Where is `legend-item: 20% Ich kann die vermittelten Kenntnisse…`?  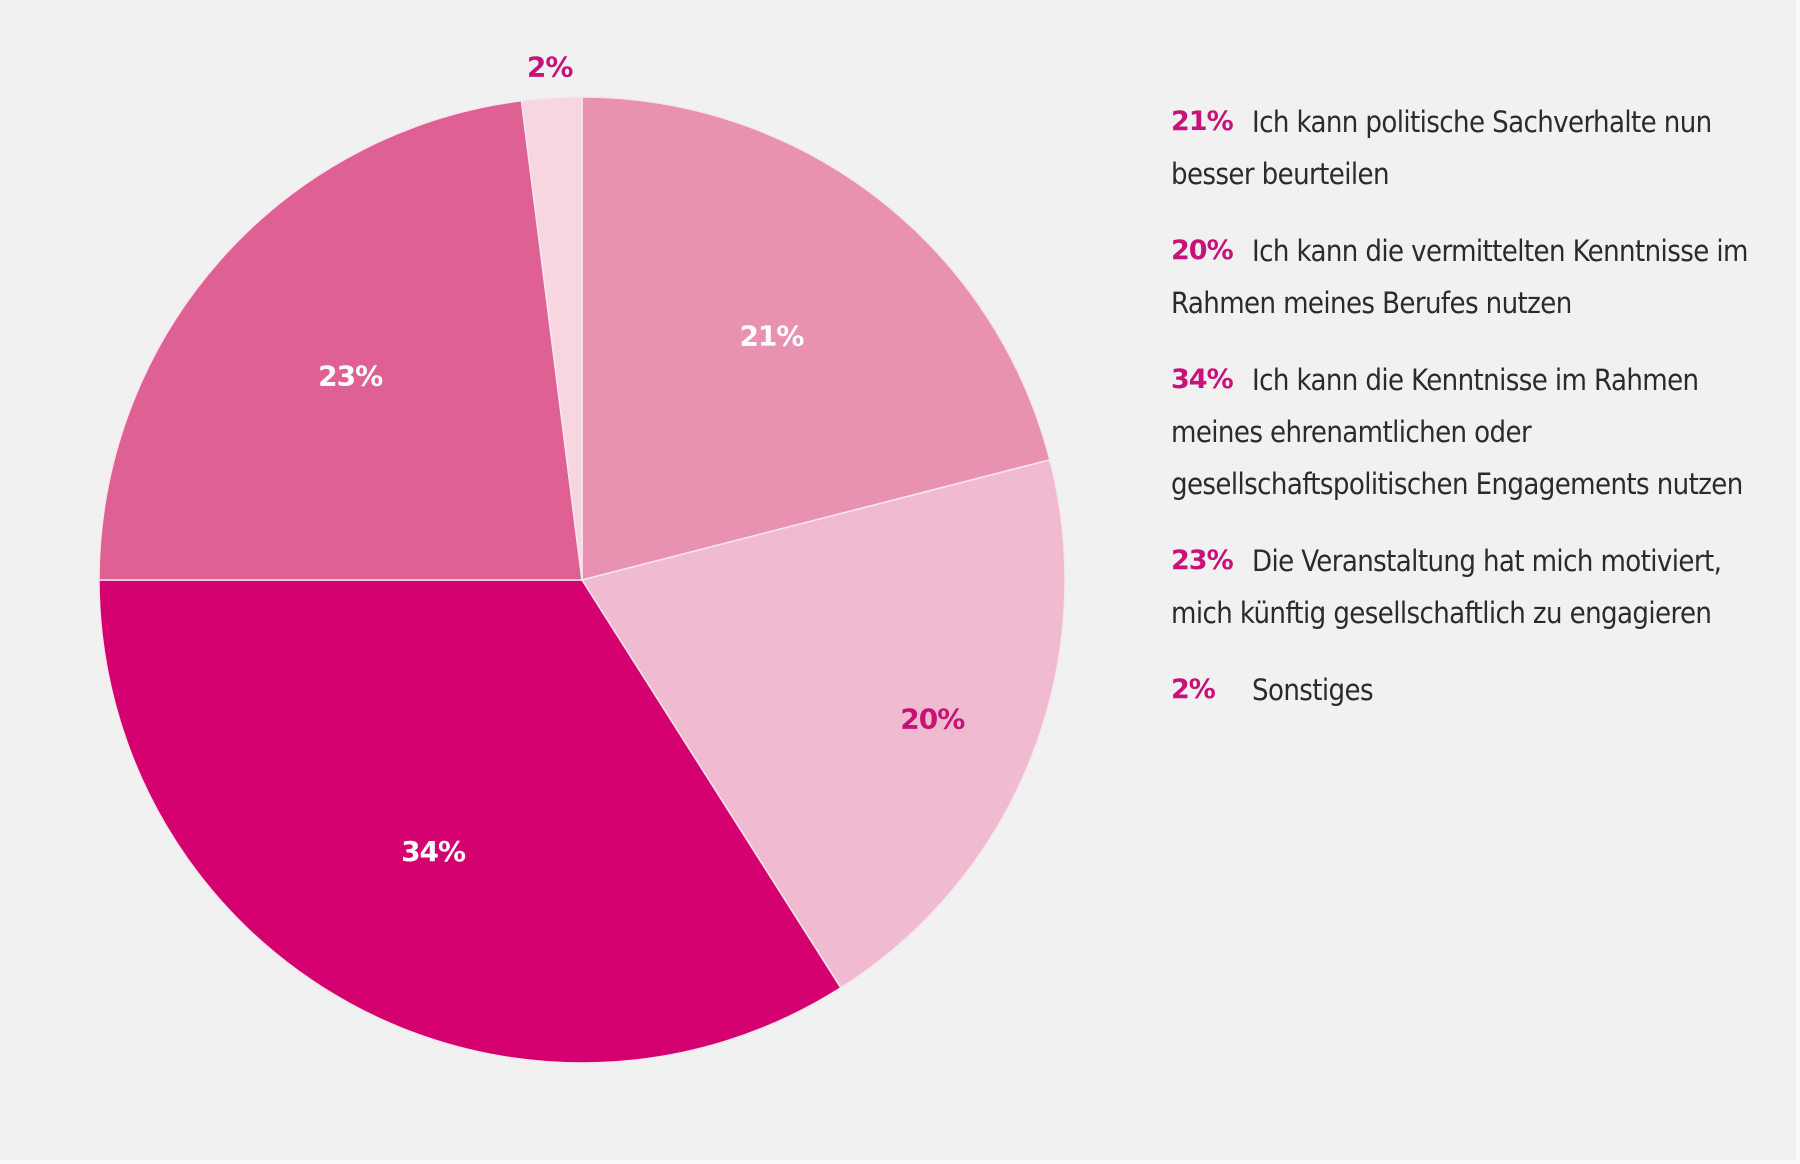
legend-item: 20% Ich kann die vermittelten Kenntnisse… is located at coordinates (1471, 277).